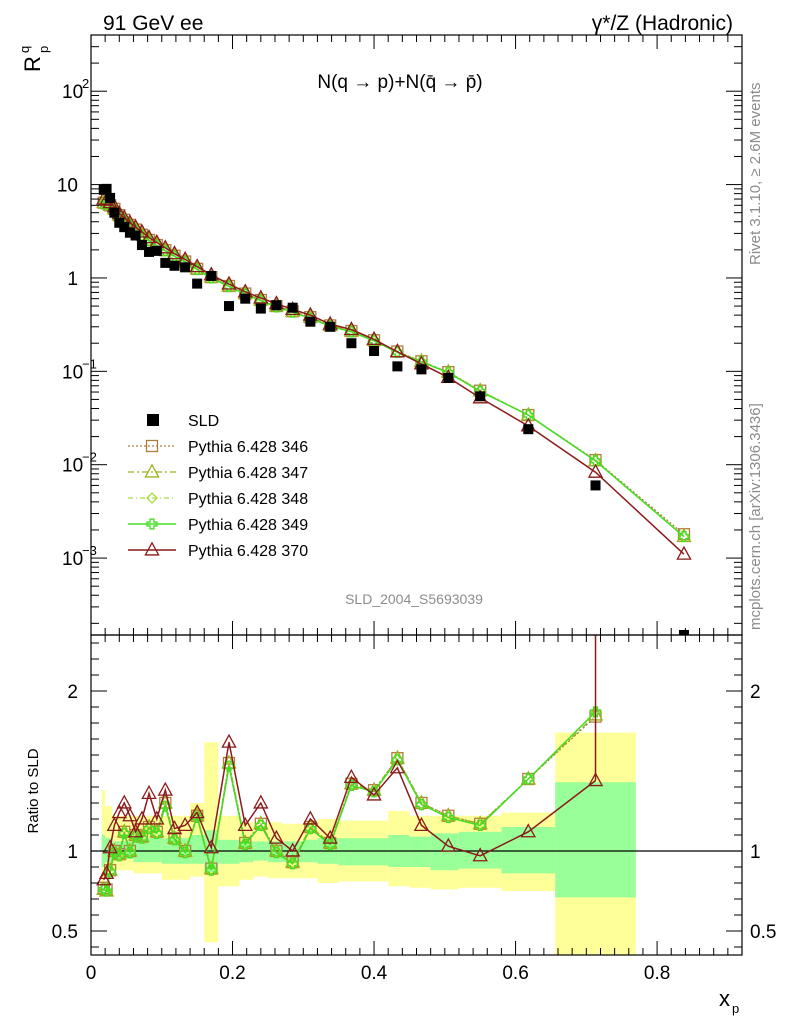 Image resolution: width=786 pixels, height=1024 pixels. I want to click on main-y-axis-title: R q p, so click(34, 59).